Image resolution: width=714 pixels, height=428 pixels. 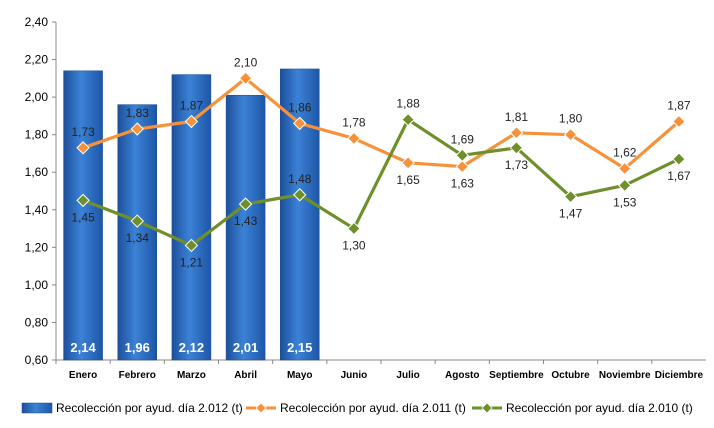 I want to click on point-value-label: 2,10, so click(x=246, y=62).